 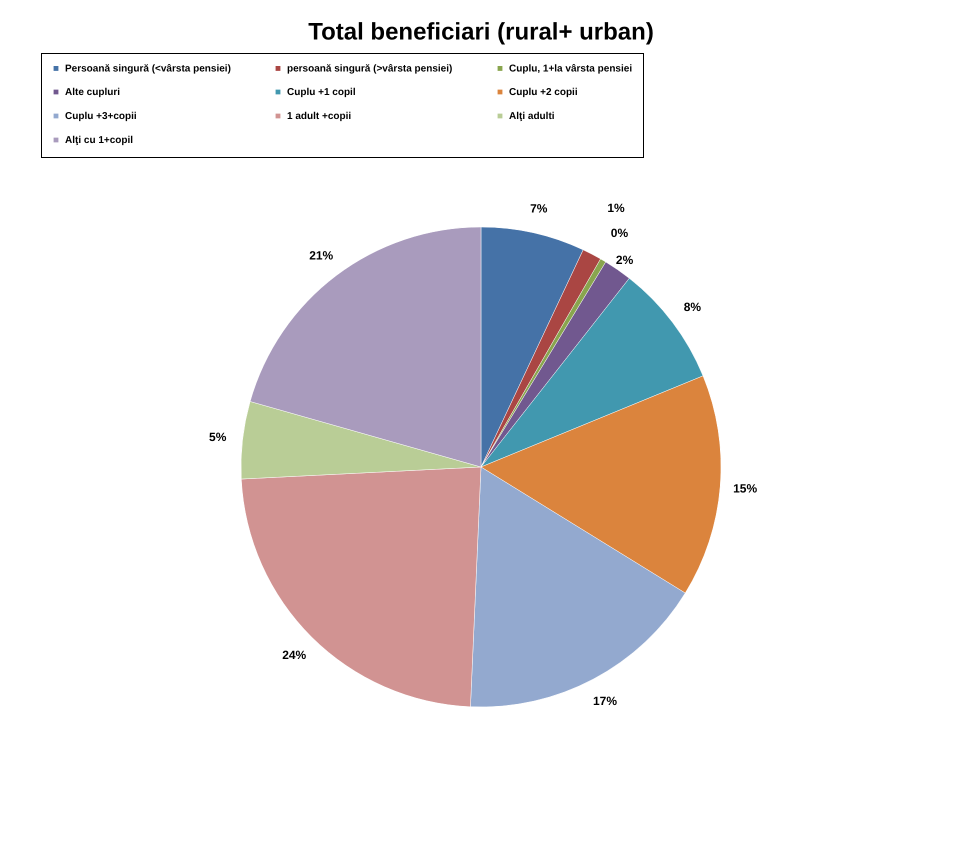 I want to click on data-label: 24%, so click(x=294, y=655).